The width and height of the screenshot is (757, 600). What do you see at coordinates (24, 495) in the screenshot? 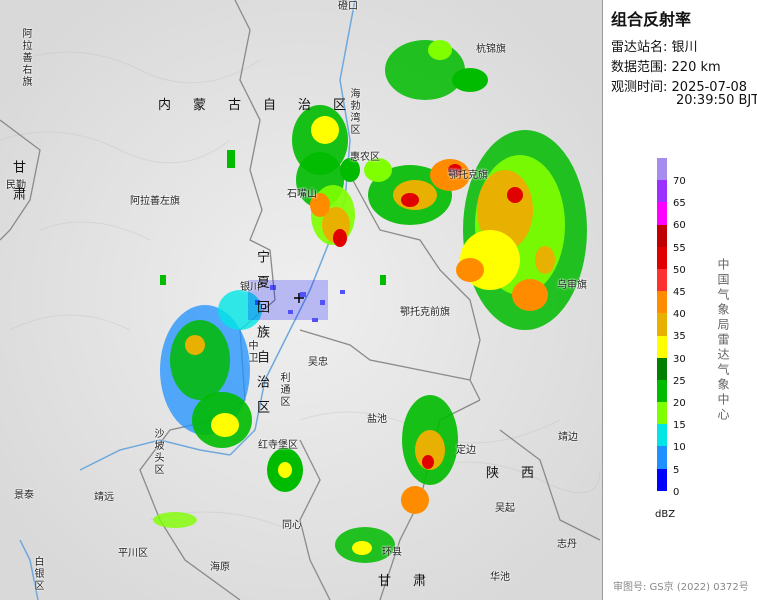
I see `place-label: 景泰` at bounding box center [24, 495].